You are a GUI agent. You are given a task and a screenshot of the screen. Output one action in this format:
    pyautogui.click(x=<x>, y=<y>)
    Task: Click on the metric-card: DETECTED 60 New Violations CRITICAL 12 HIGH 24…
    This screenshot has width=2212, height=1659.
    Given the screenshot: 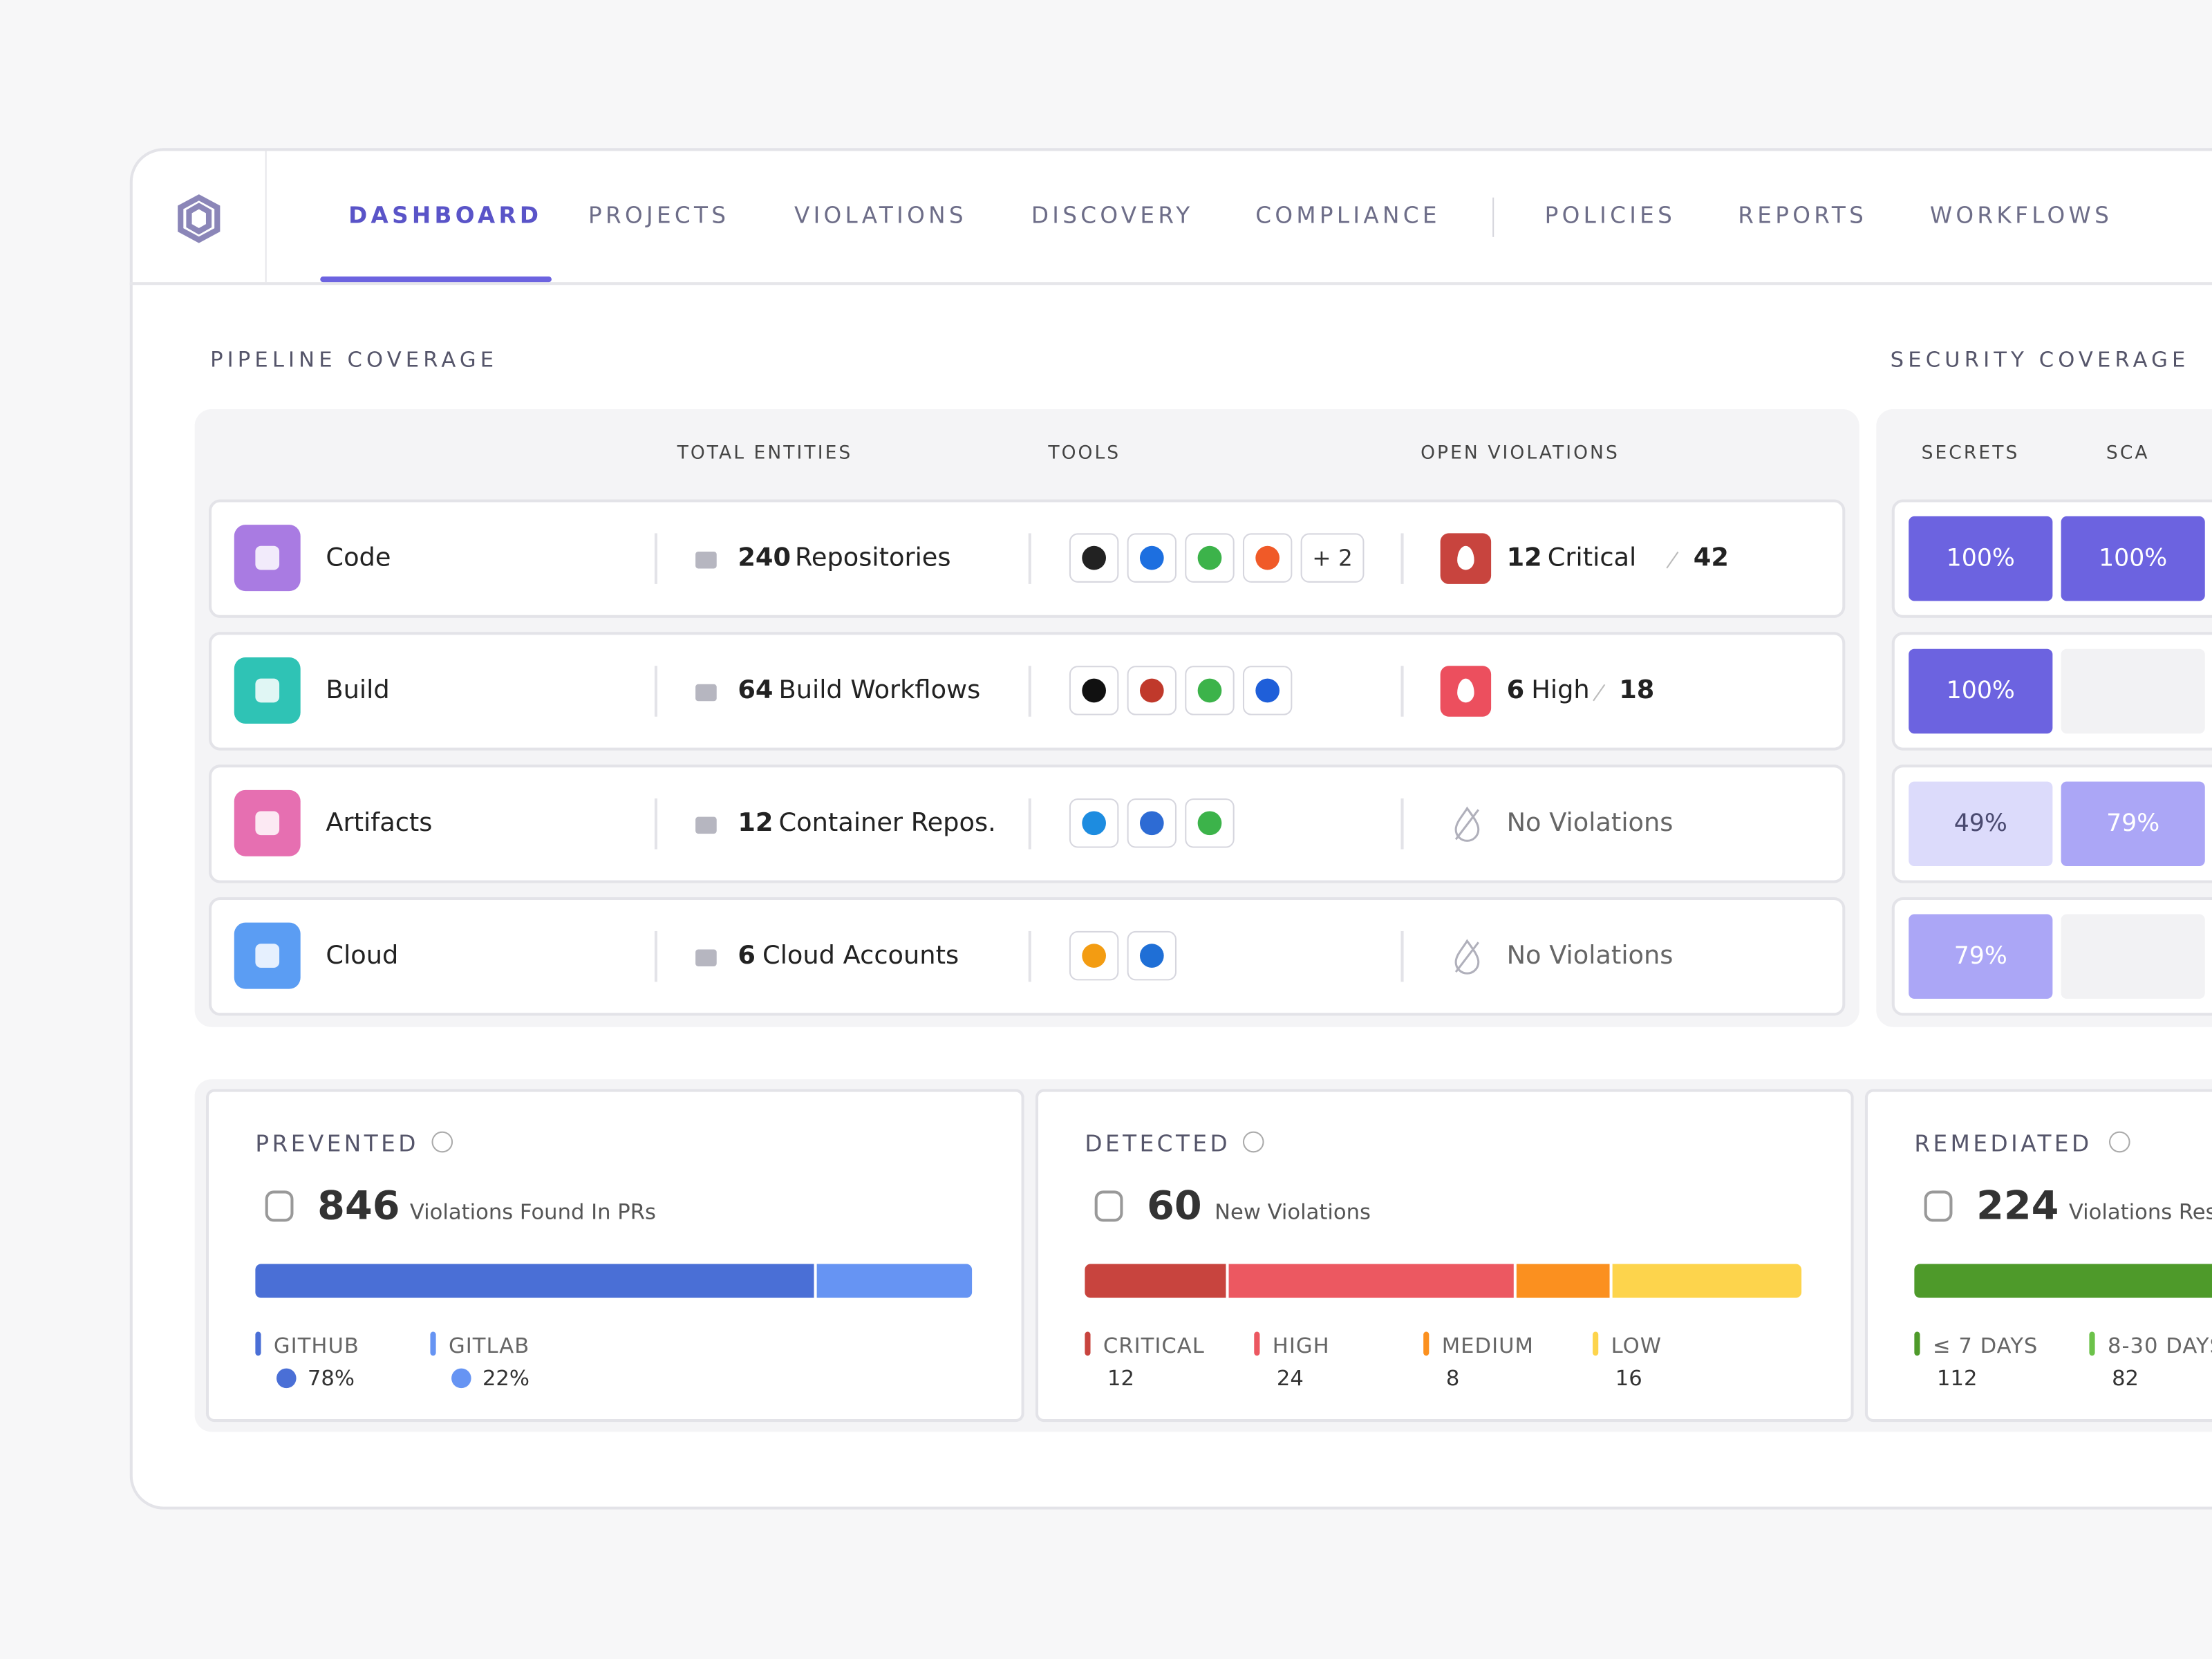 What is the action you would take?
    pyautogui.click(x=1445, y=1256)
    